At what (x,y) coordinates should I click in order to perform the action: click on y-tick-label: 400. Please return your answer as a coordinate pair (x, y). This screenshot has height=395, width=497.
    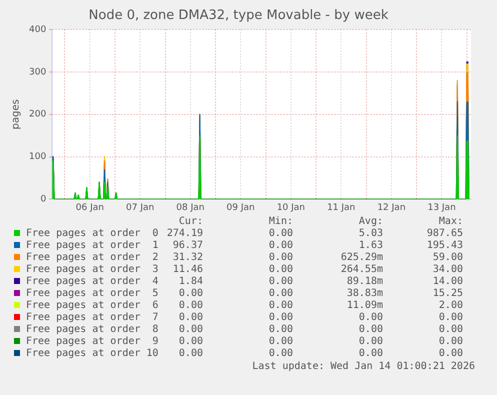
    Looking at the image, I should click on (37, 29).